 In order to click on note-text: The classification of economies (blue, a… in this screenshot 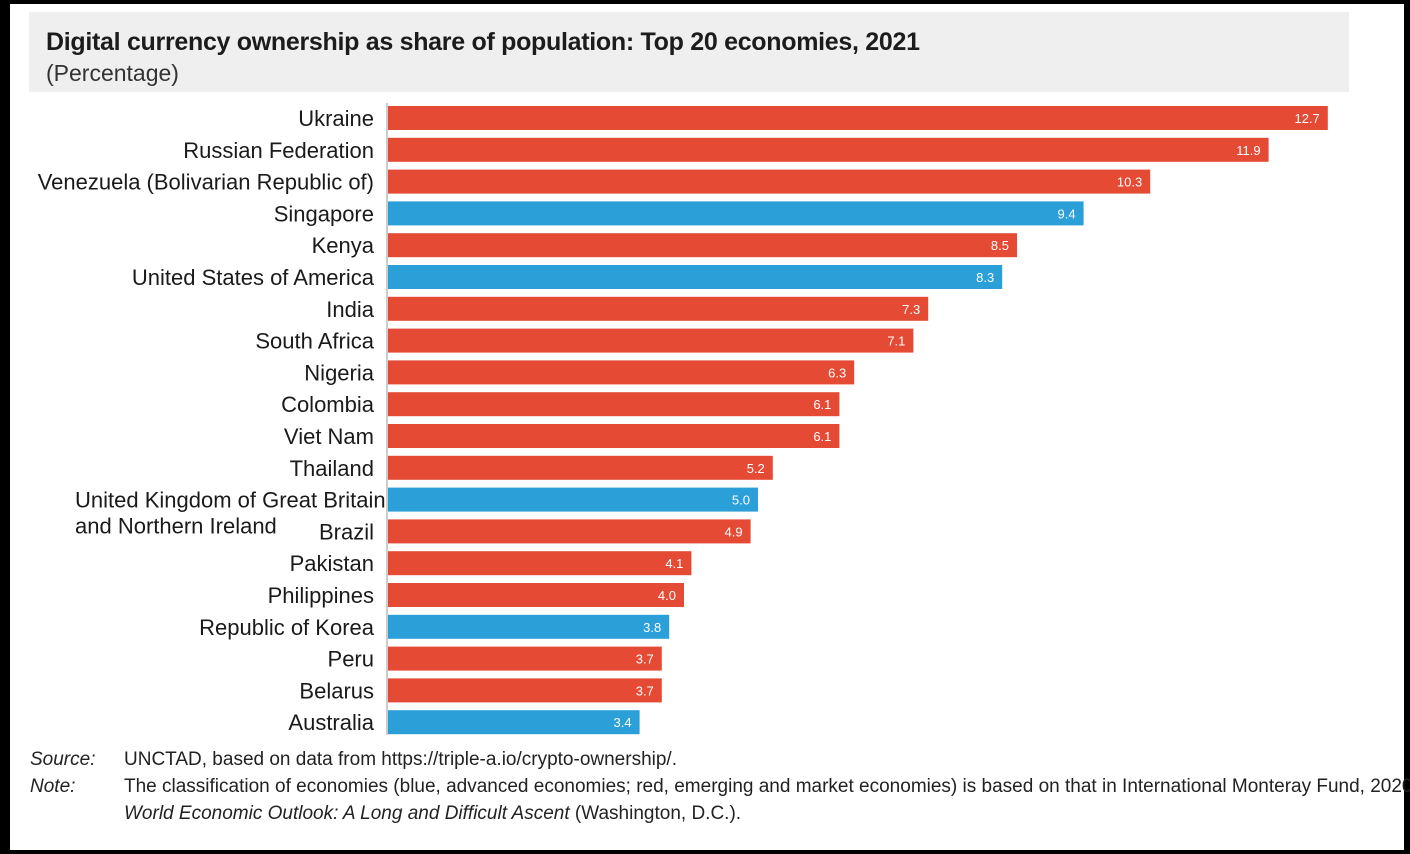, I will do `click(767, 786)`.